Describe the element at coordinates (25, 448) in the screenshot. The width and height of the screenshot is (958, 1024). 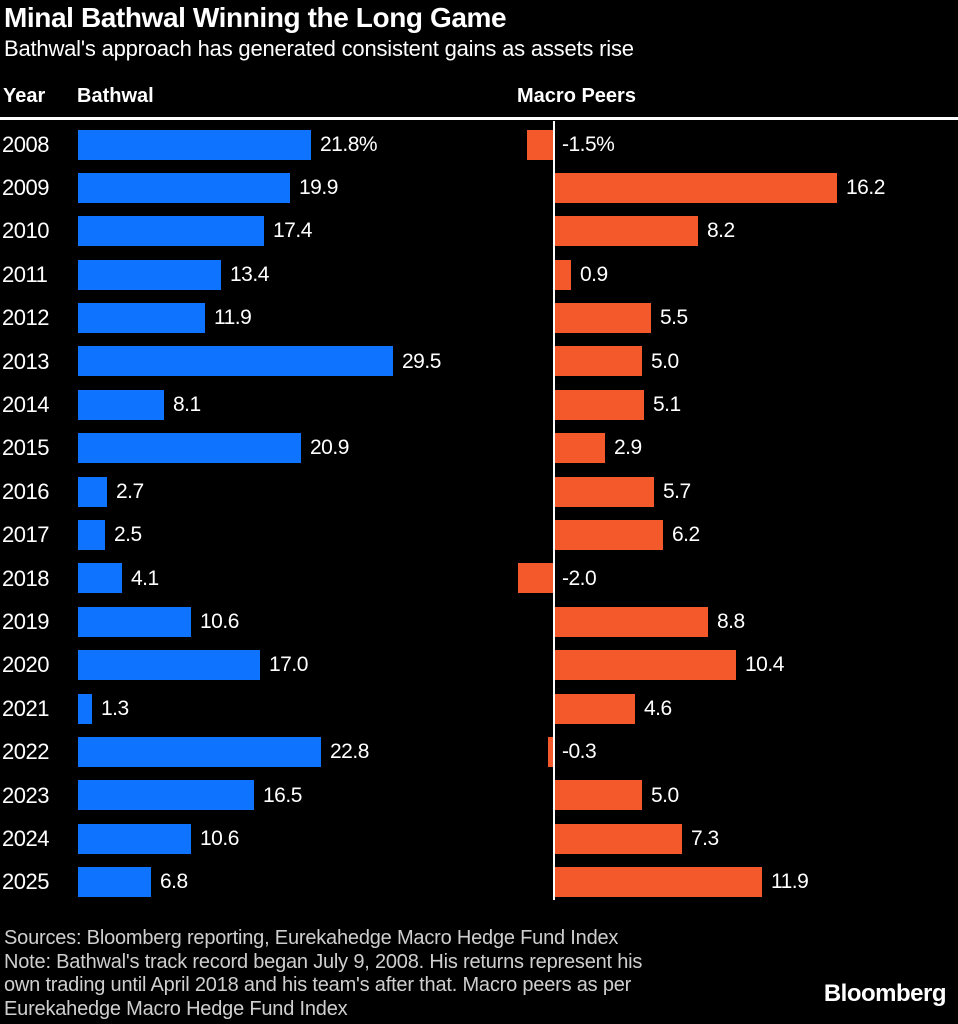
I see `year-label: 2015` at that location.